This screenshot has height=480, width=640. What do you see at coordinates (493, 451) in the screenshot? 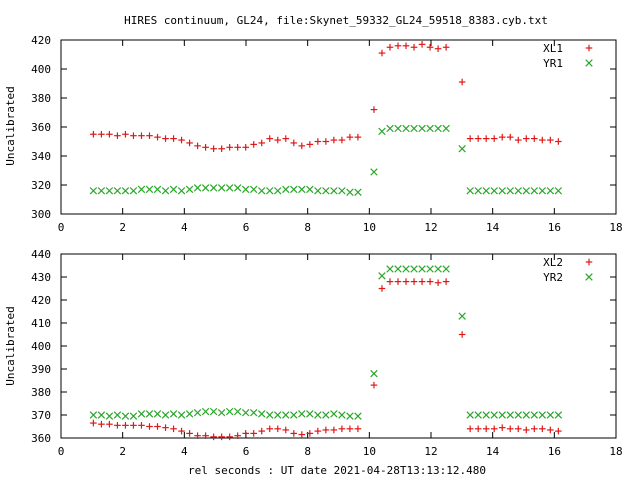
I see `bottom-x-tick-label: 14` at bounding box center [493, 451].